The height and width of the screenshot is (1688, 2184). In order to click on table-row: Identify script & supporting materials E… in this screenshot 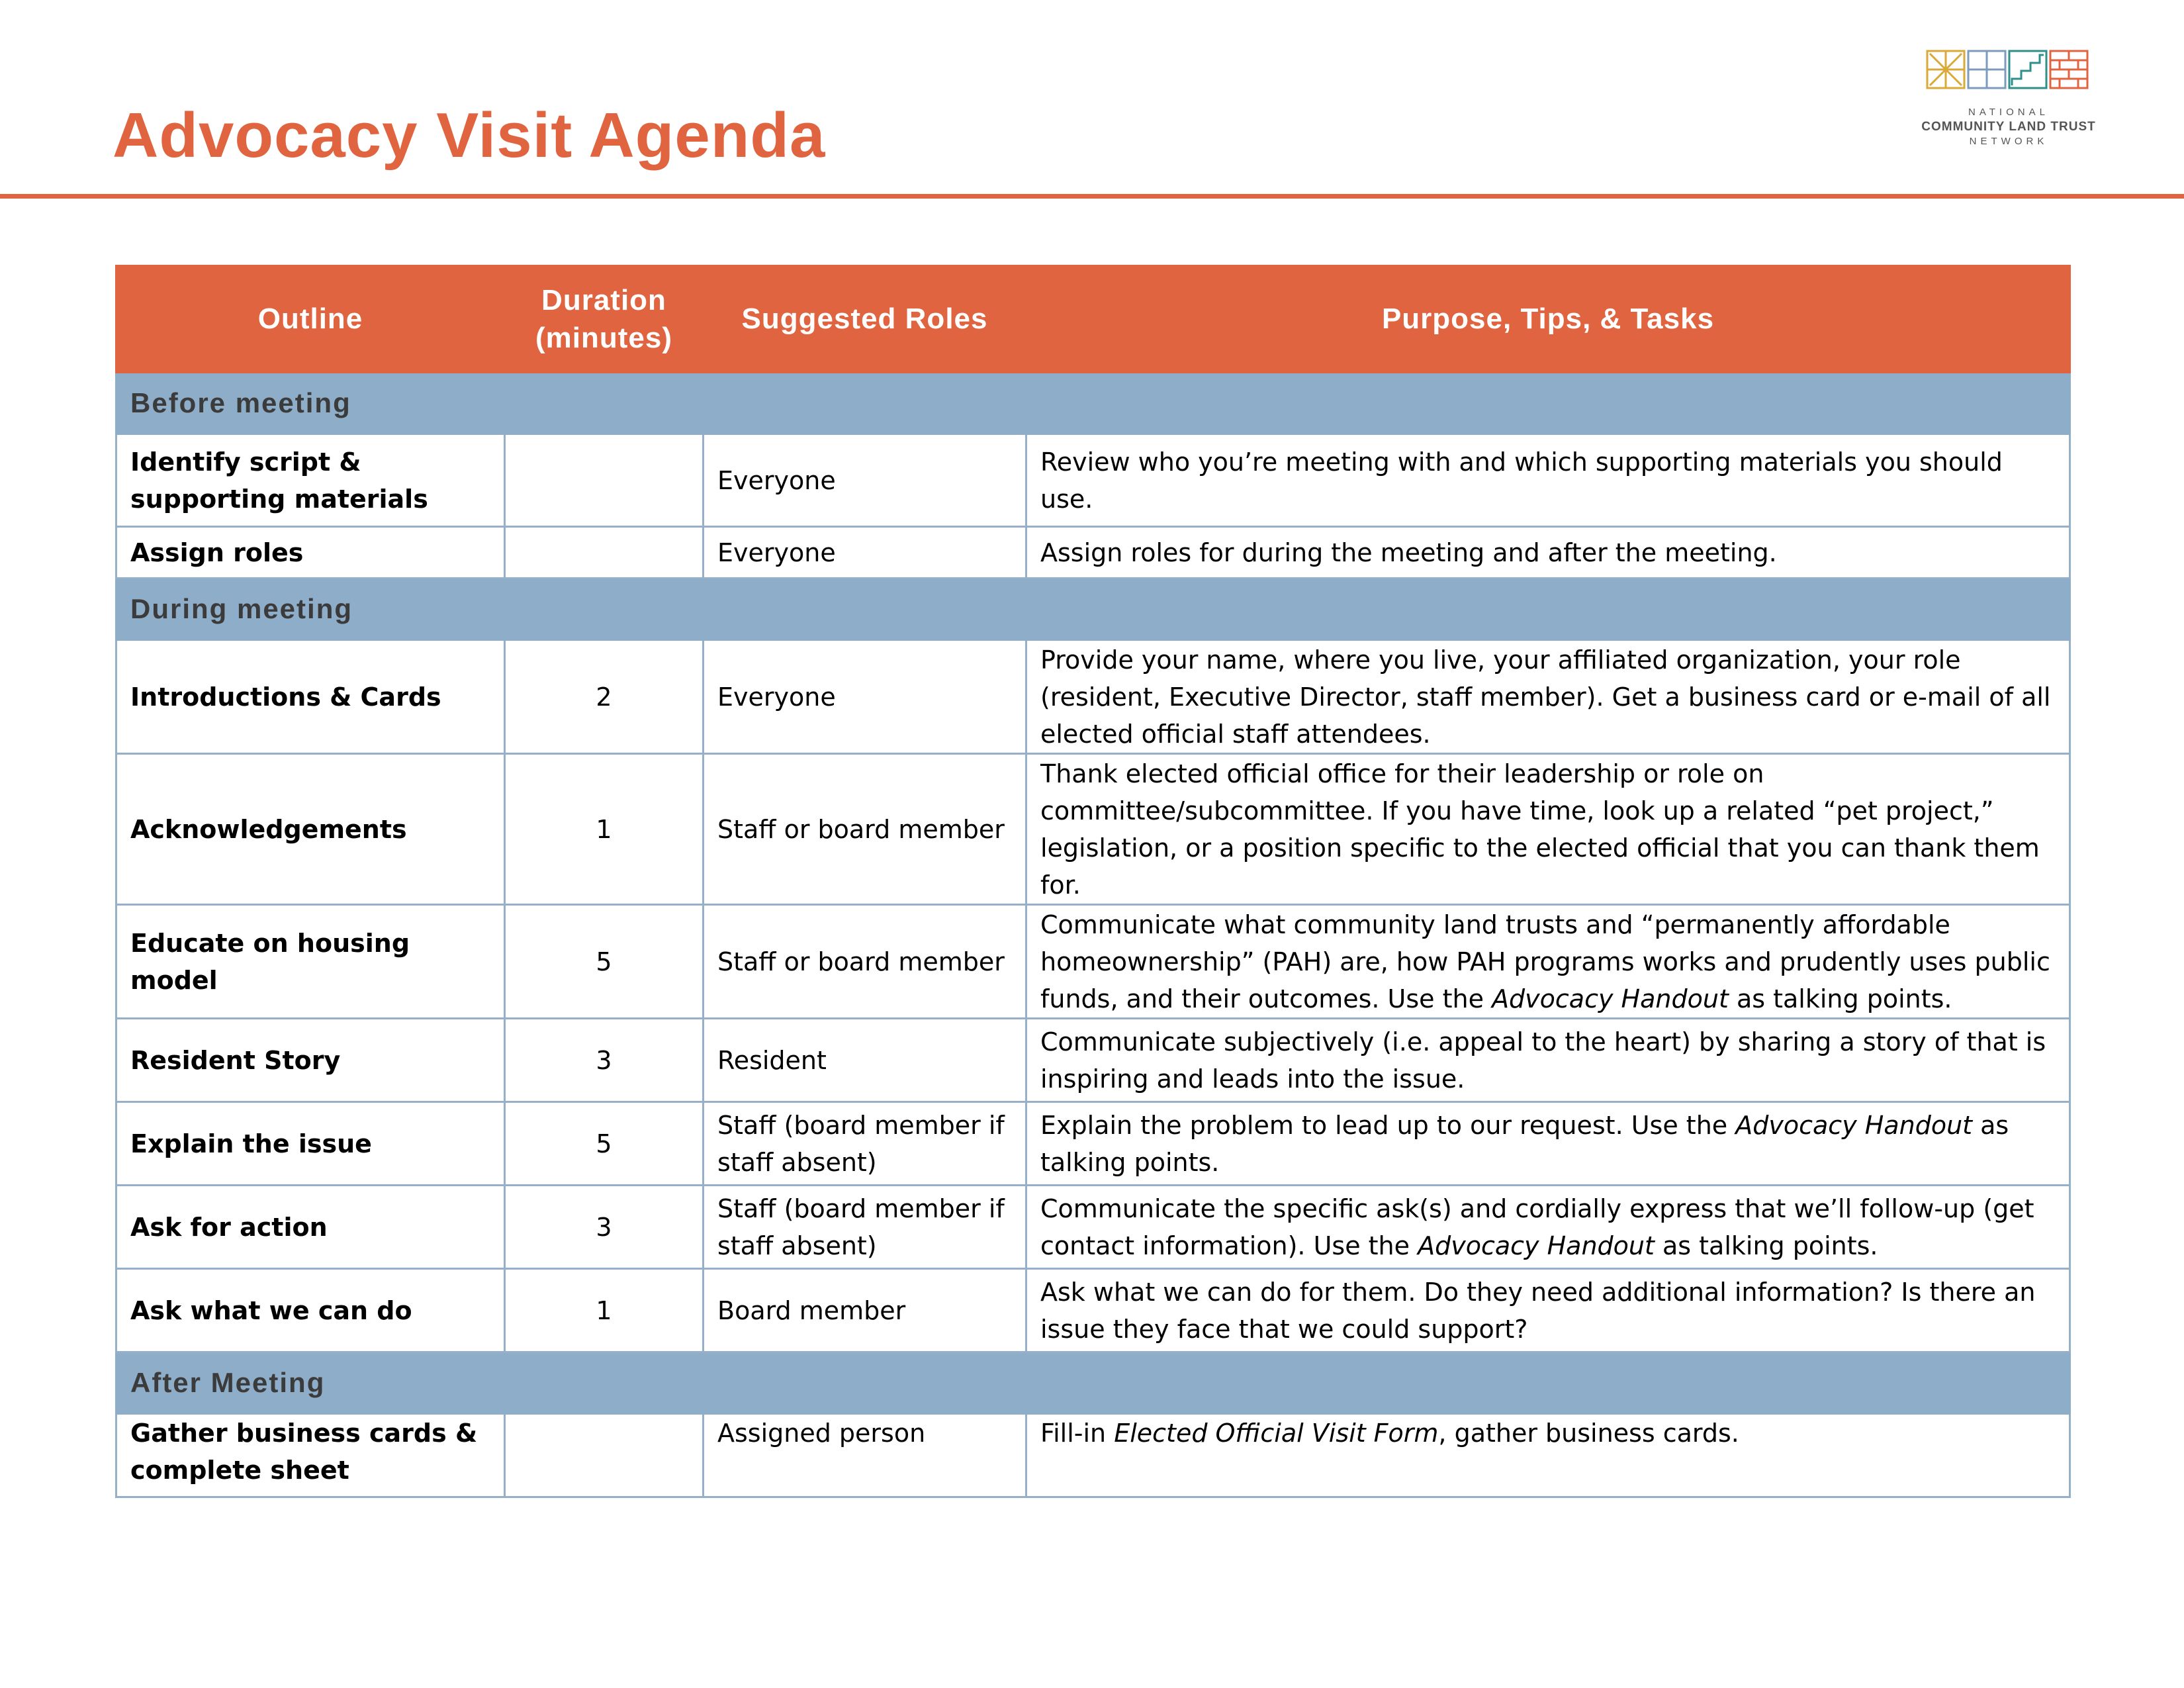, I will do `click(1093, 480)`.